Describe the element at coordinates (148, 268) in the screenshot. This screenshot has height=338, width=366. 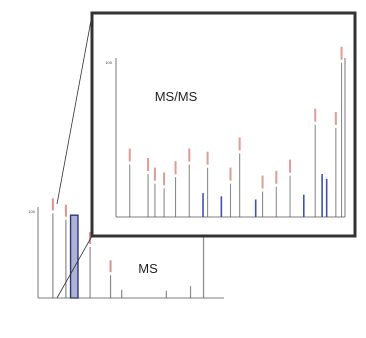
I see `ms-title: MS` at that location.